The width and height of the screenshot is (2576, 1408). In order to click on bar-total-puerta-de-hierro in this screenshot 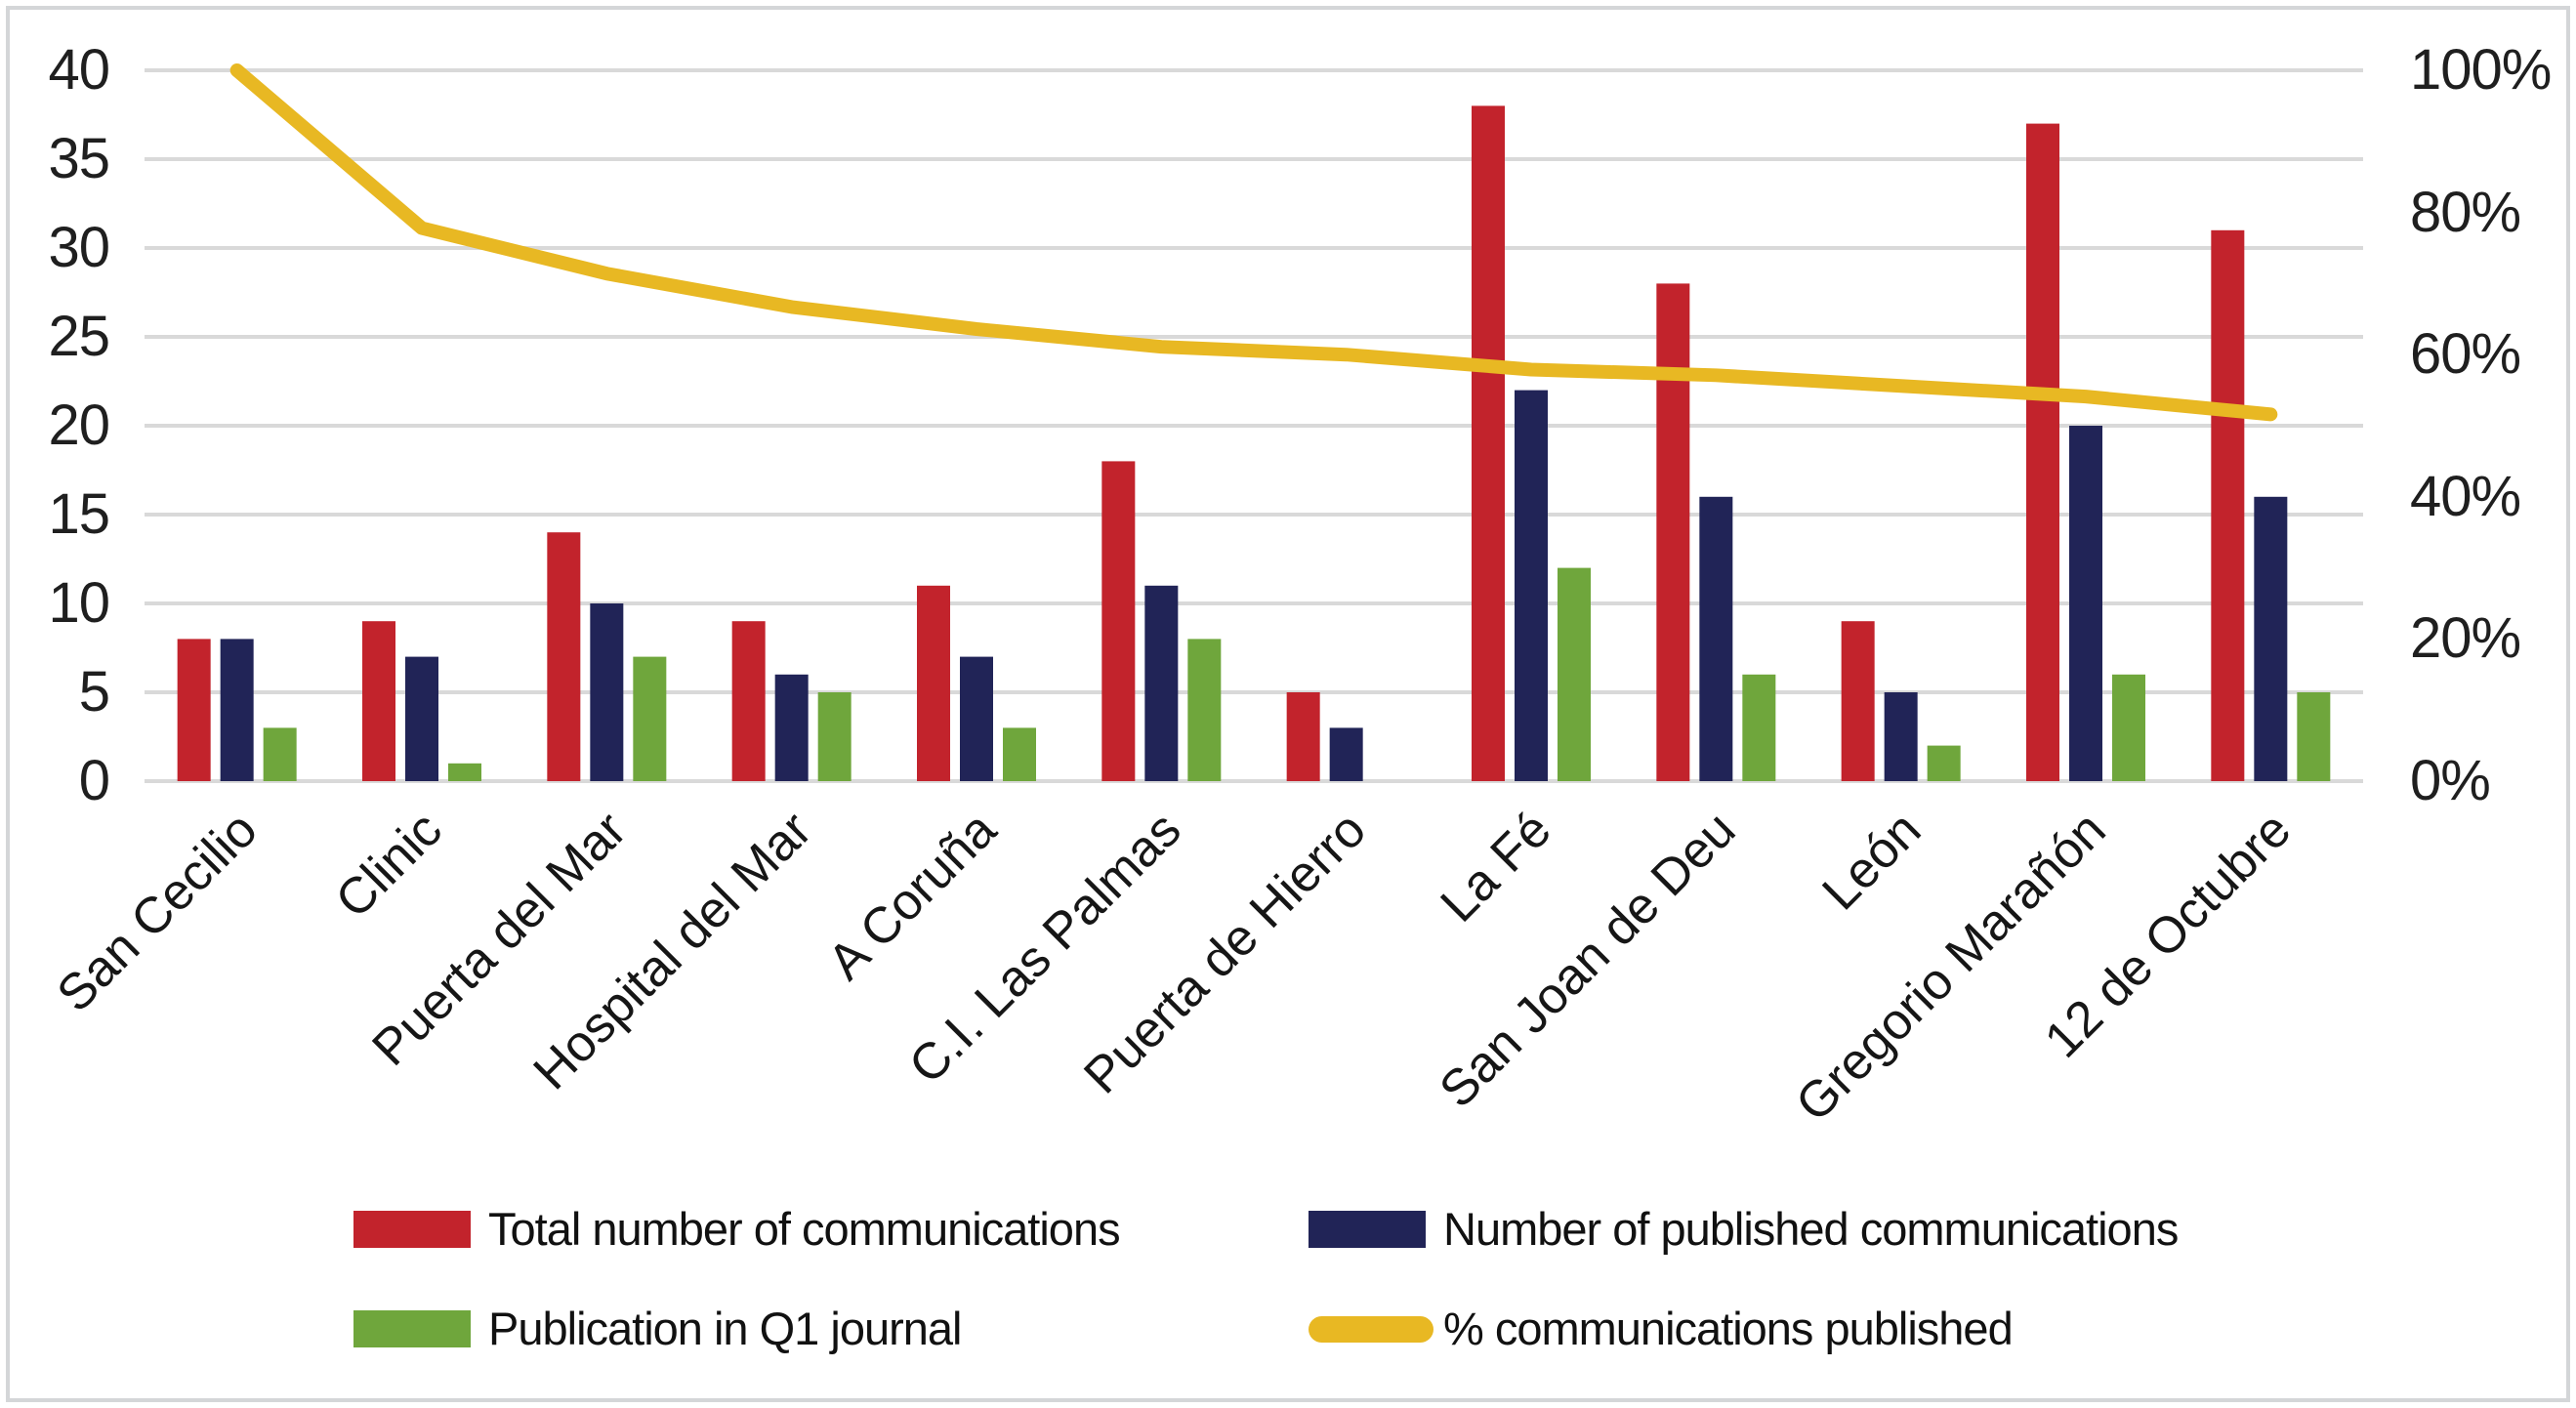, I will do `click(1303, 736)`.